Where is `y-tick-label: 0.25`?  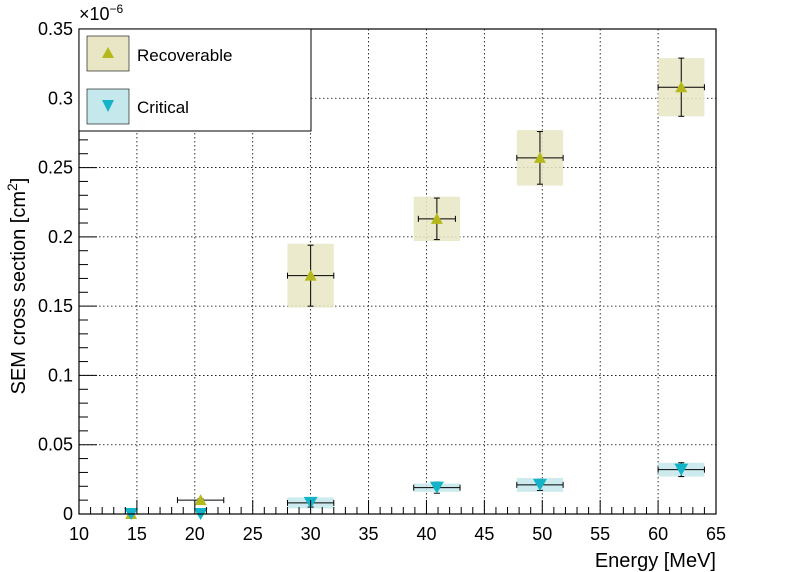
y-tick-label: 0.25 is located at coordinates (55, 168).